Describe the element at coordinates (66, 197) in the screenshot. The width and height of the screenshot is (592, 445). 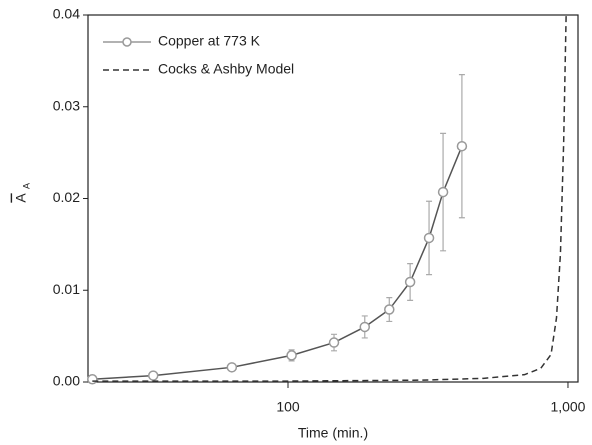
I see `y-tick-label: 0.02` at that location.